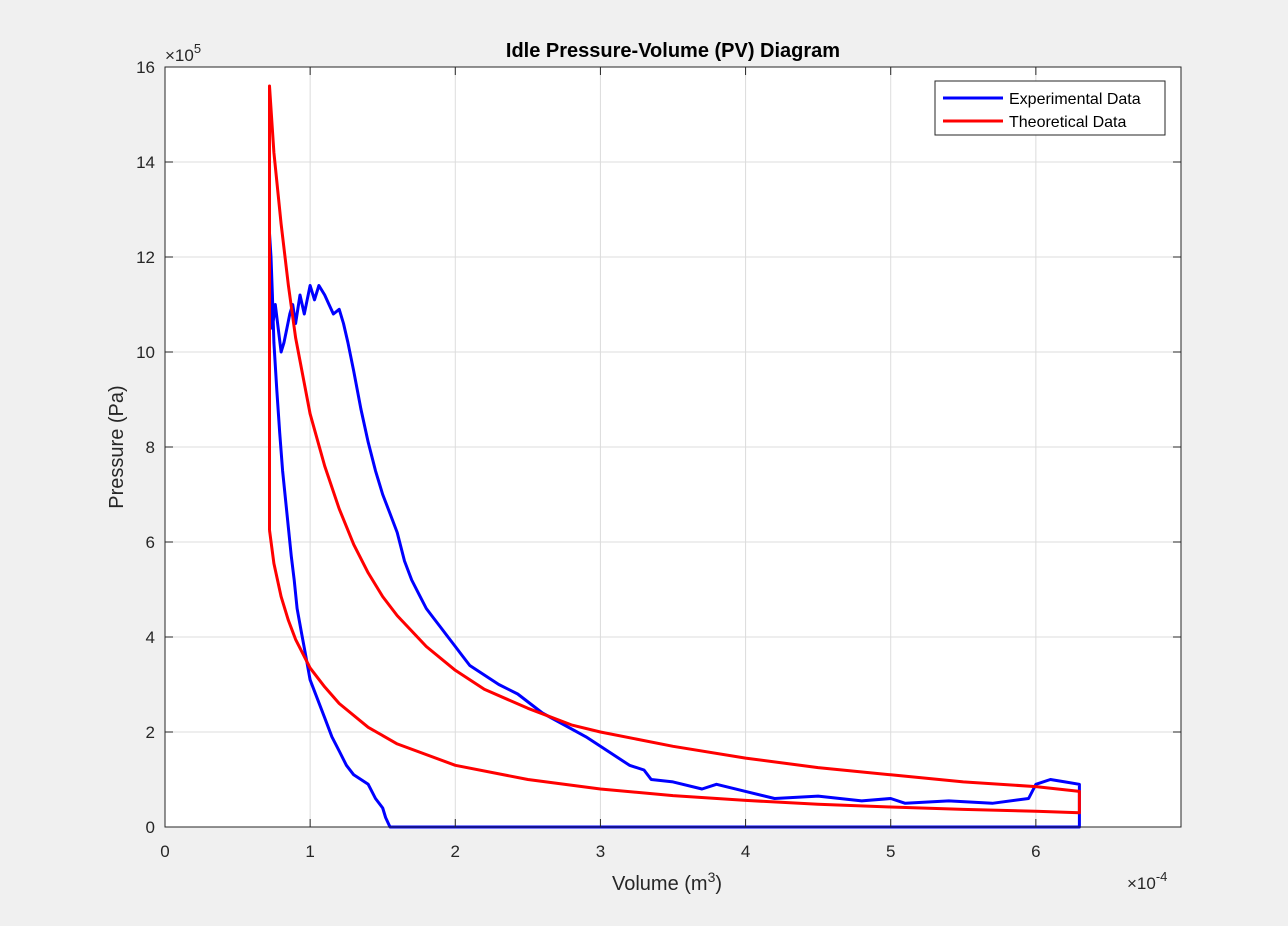  I want to click on legend: Experimental Data Theoretical Data, so click(1050, 108).